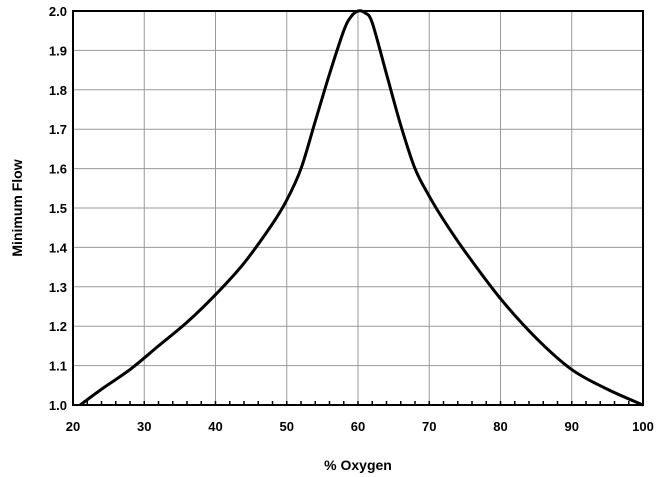 This screenshot has height=477, width=659. What do you see at coordinates (58, 129) in the screenshot?
I see `y-tick-label: 1.7` at bounding box center [58, 129].